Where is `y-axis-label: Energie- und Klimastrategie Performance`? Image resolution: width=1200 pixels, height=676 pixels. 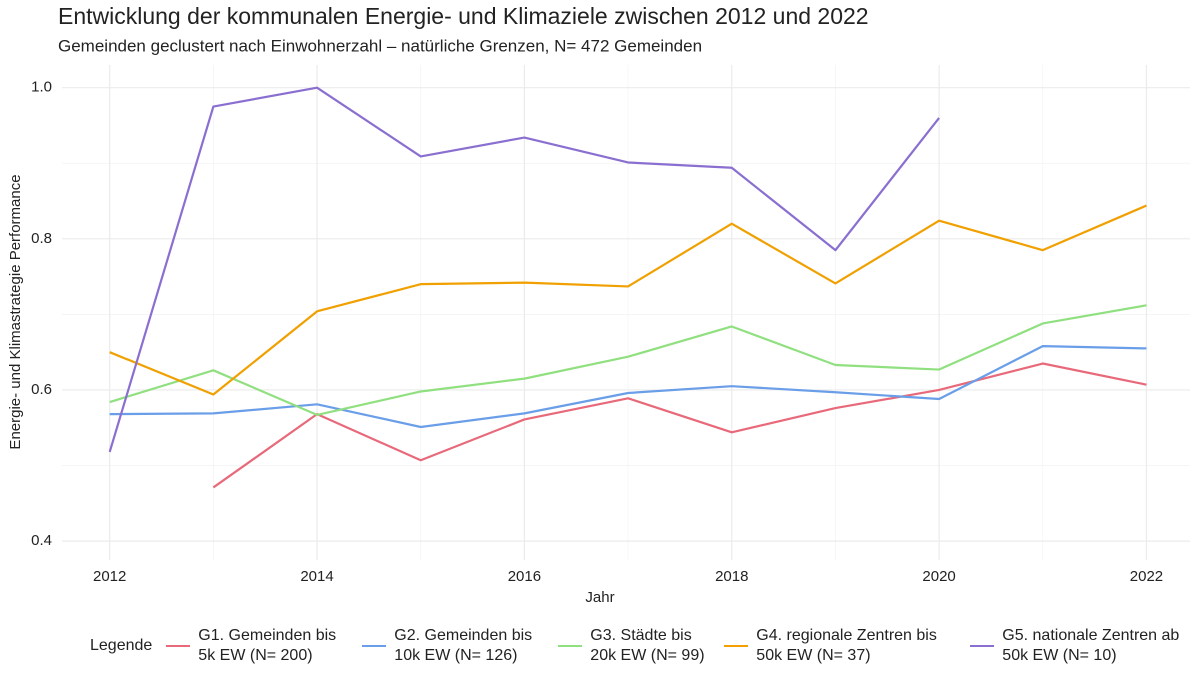
y-axis-label: Energie- und Klimastrategie Performance is located at coordinates (15, 311).